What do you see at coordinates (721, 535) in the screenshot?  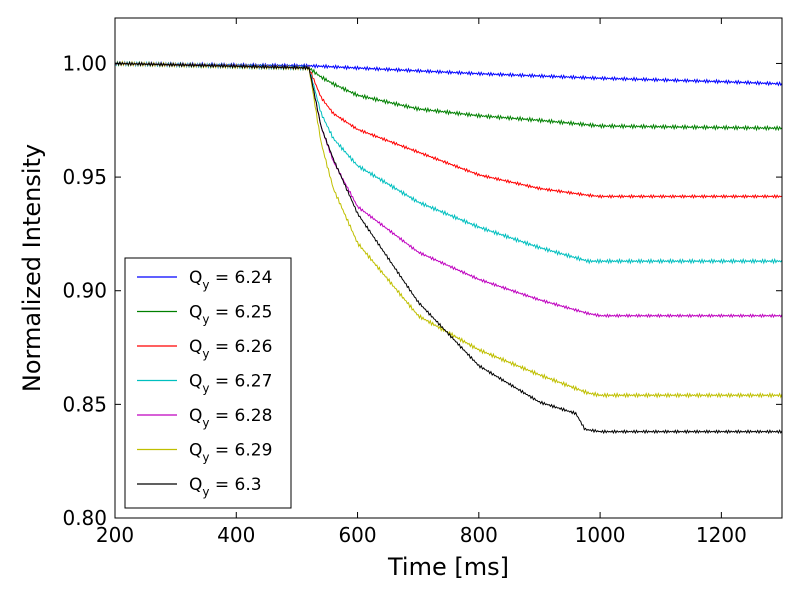 I see `x-tick-label: 1200` at bounding box center [721, 535].